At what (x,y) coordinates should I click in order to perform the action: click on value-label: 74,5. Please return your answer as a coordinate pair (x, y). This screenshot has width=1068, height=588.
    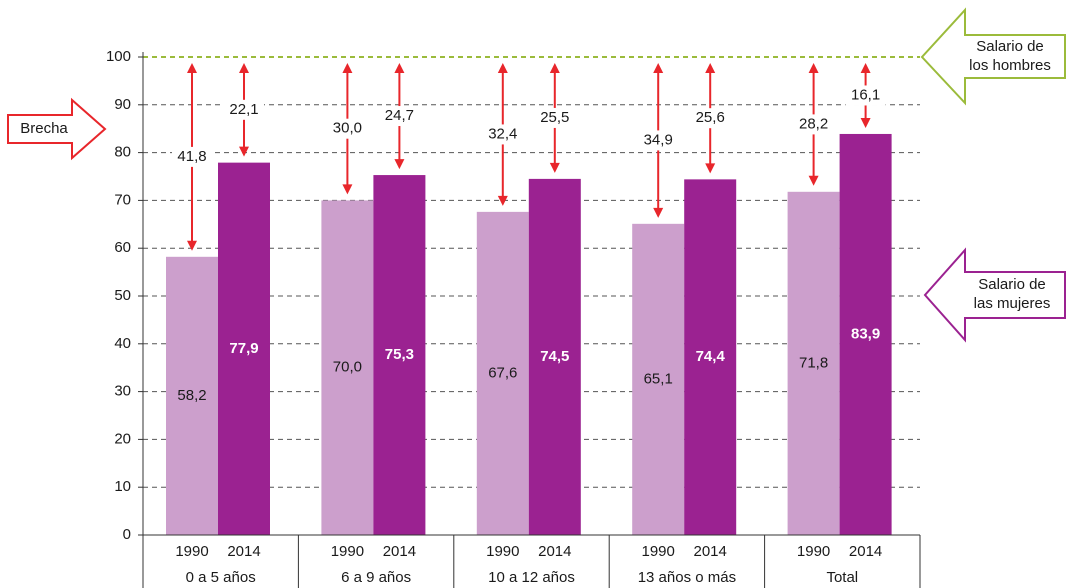
    Looking at the image, I should click on (554, 356).